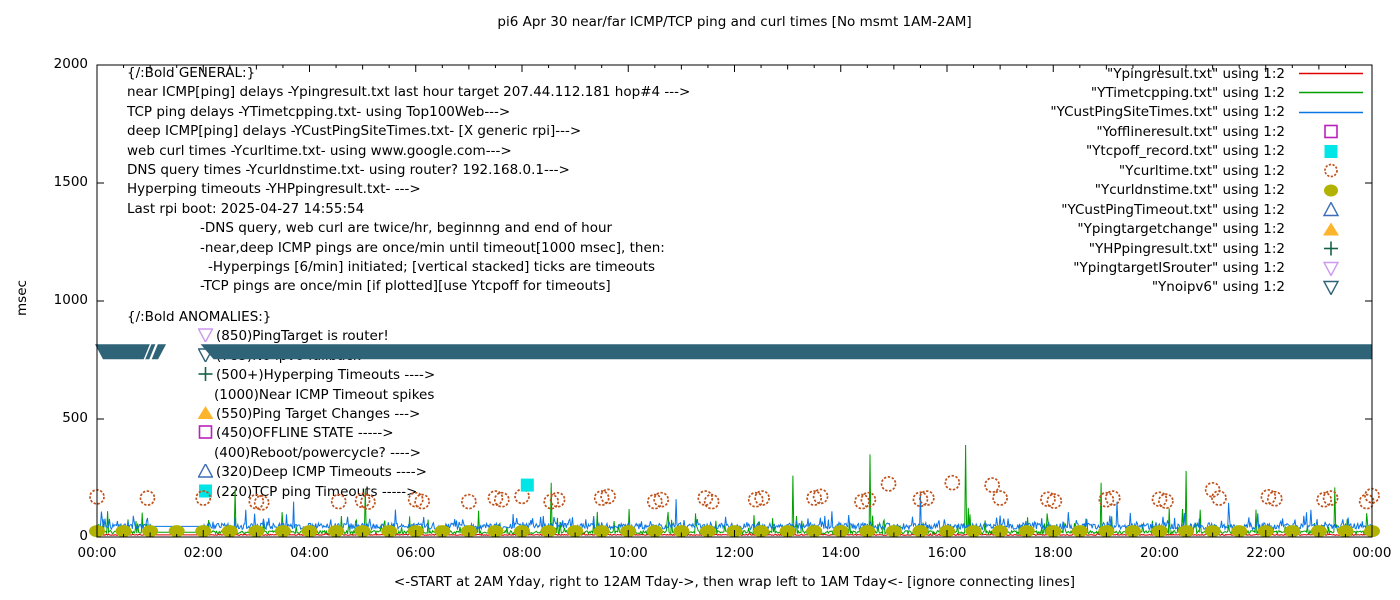 The width and height of the screenshot is (1400, 600). Describe the element at coordinates (1259, 287) in the screenshot. I see `legend-entry: "Ynoipv6" using 1:2` at that location.